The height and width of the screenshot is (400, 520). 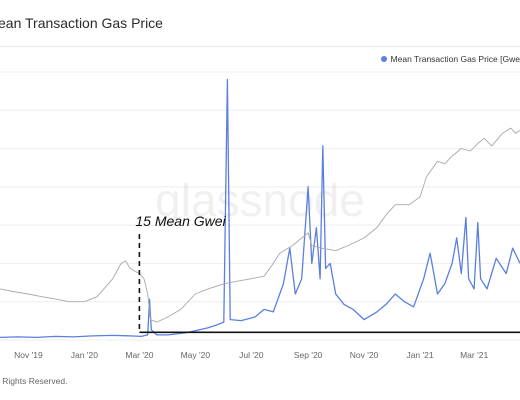 I want to click on x-tick-label: Nov '20, so click(x=364, y=355).